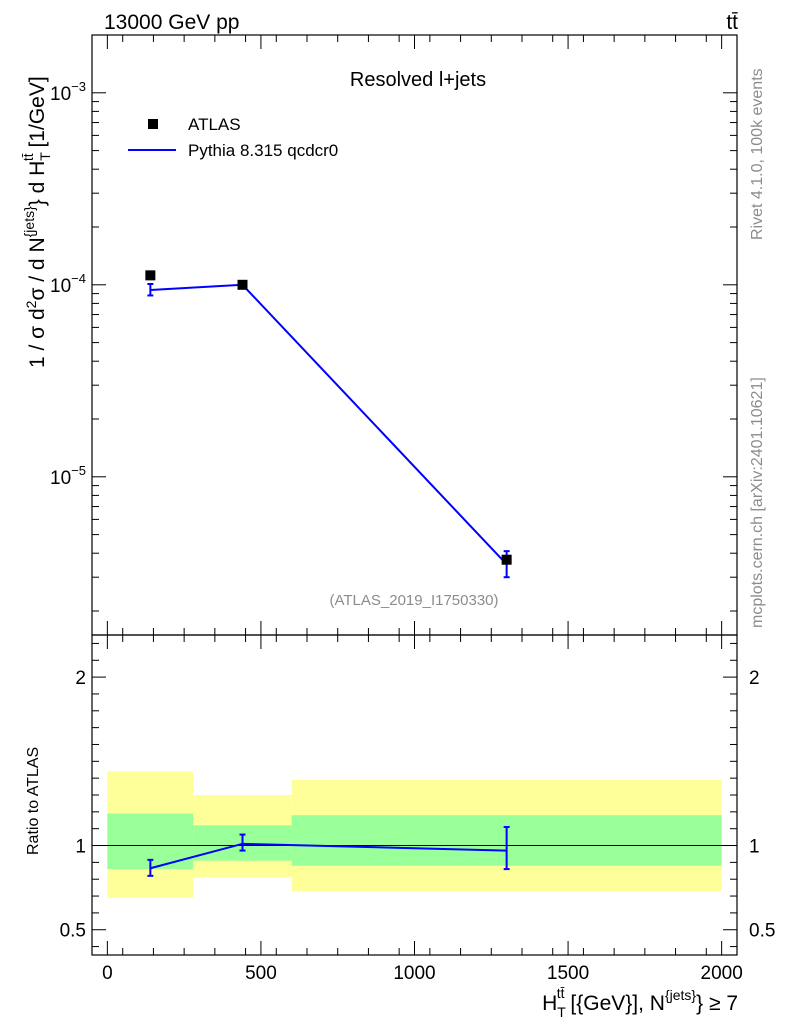 This screenshot has height=1024, width=786. I want to click on ratio-y-tick-label-left: 0.5, so click(73, 931).